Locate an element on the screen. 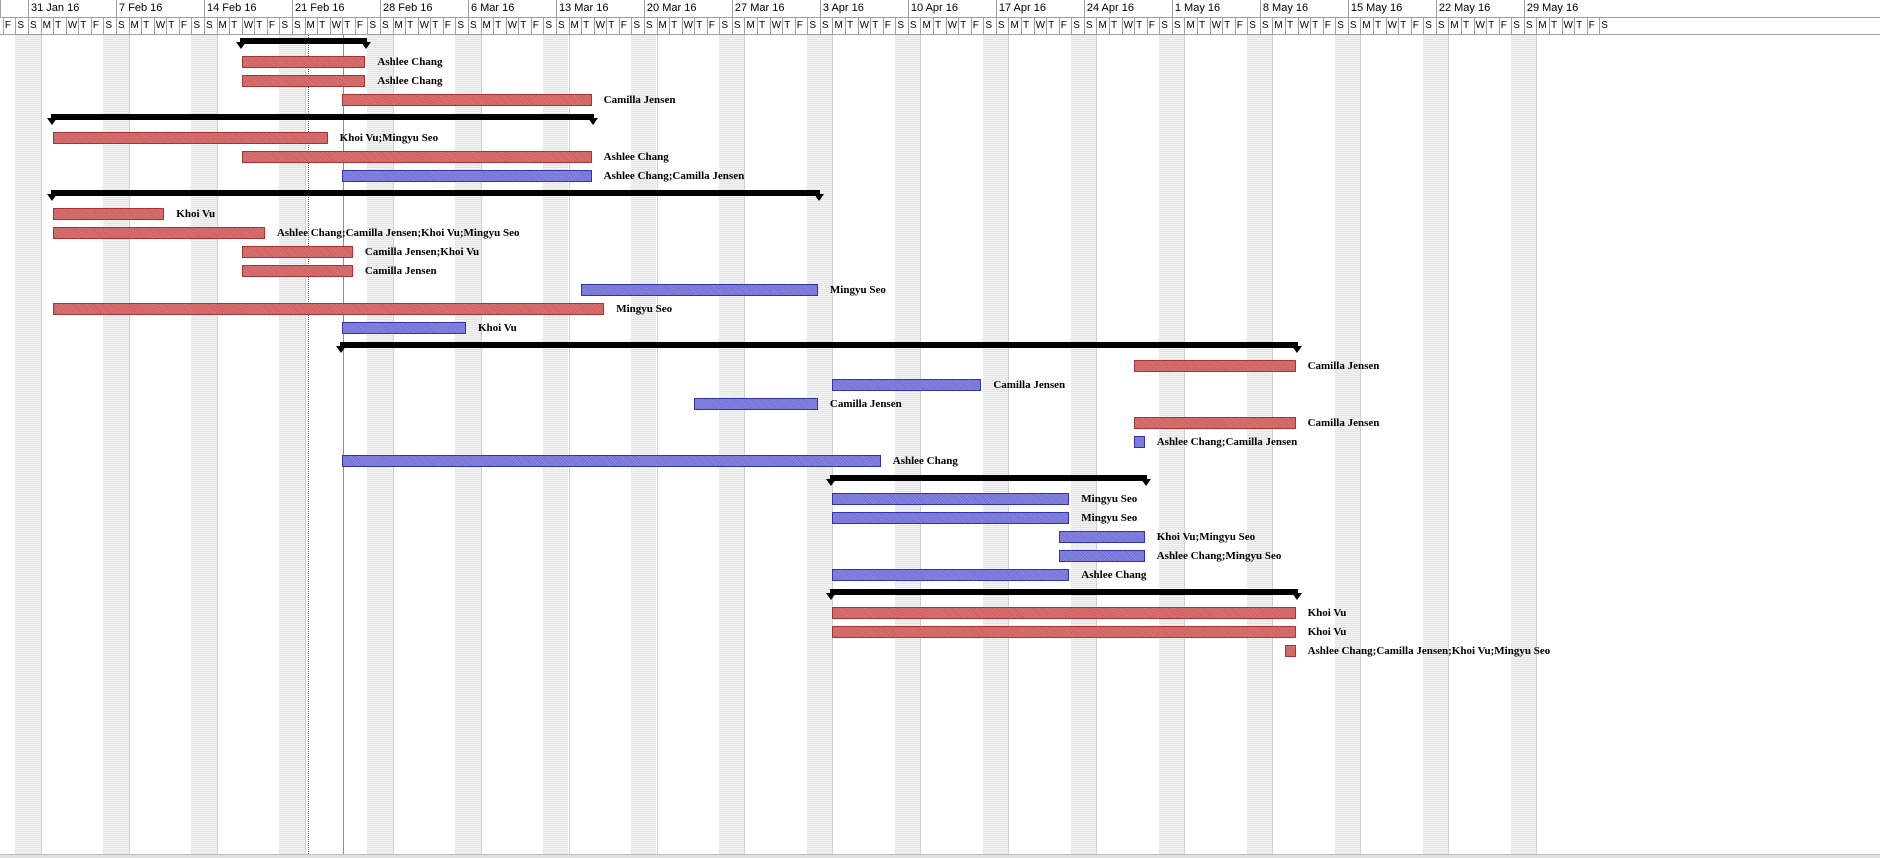 Image resolution: width=1880 pixels, height=858 pixels. resource-name-label: Camilla Jensen;Khoi Vu is located at coordinates (422, 252).